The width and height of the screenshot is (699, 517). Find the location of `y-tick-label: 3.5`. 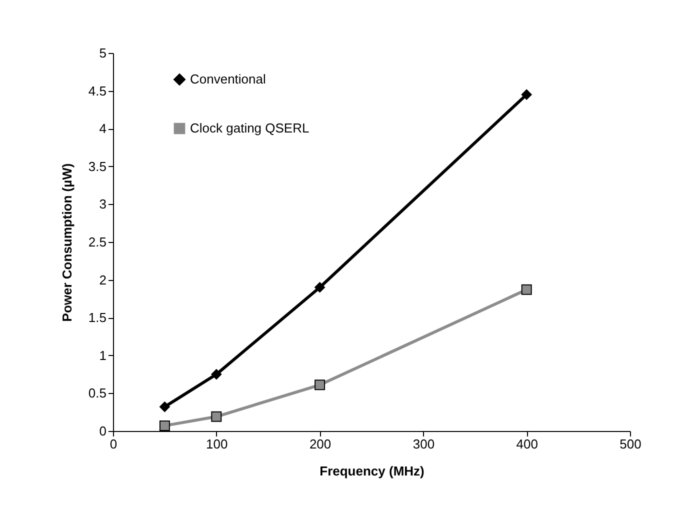

y-tick-label: 3.5 is located at coordinates (97, 166).